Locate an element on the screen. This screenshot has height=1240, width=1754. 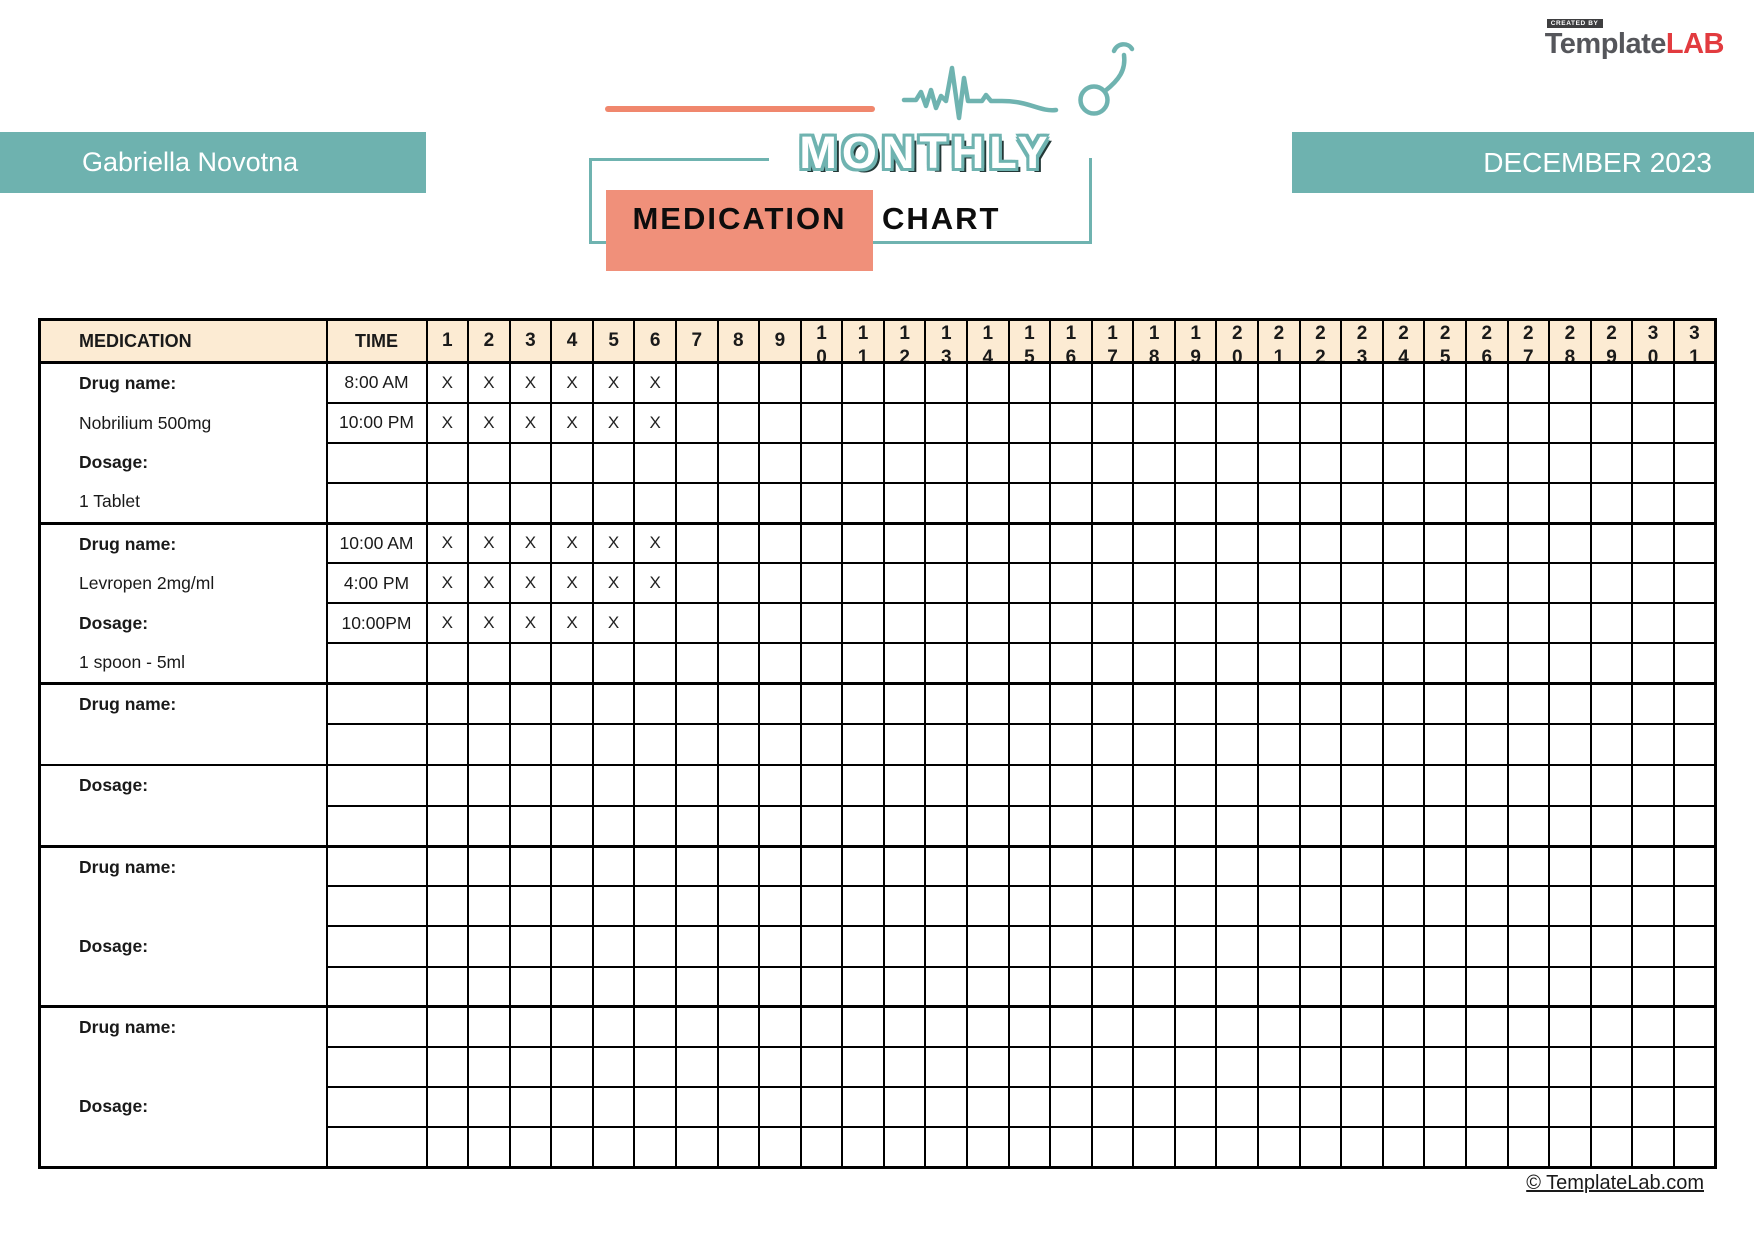
time-cell: 4:00 PM is located at coordinates (376, 583).